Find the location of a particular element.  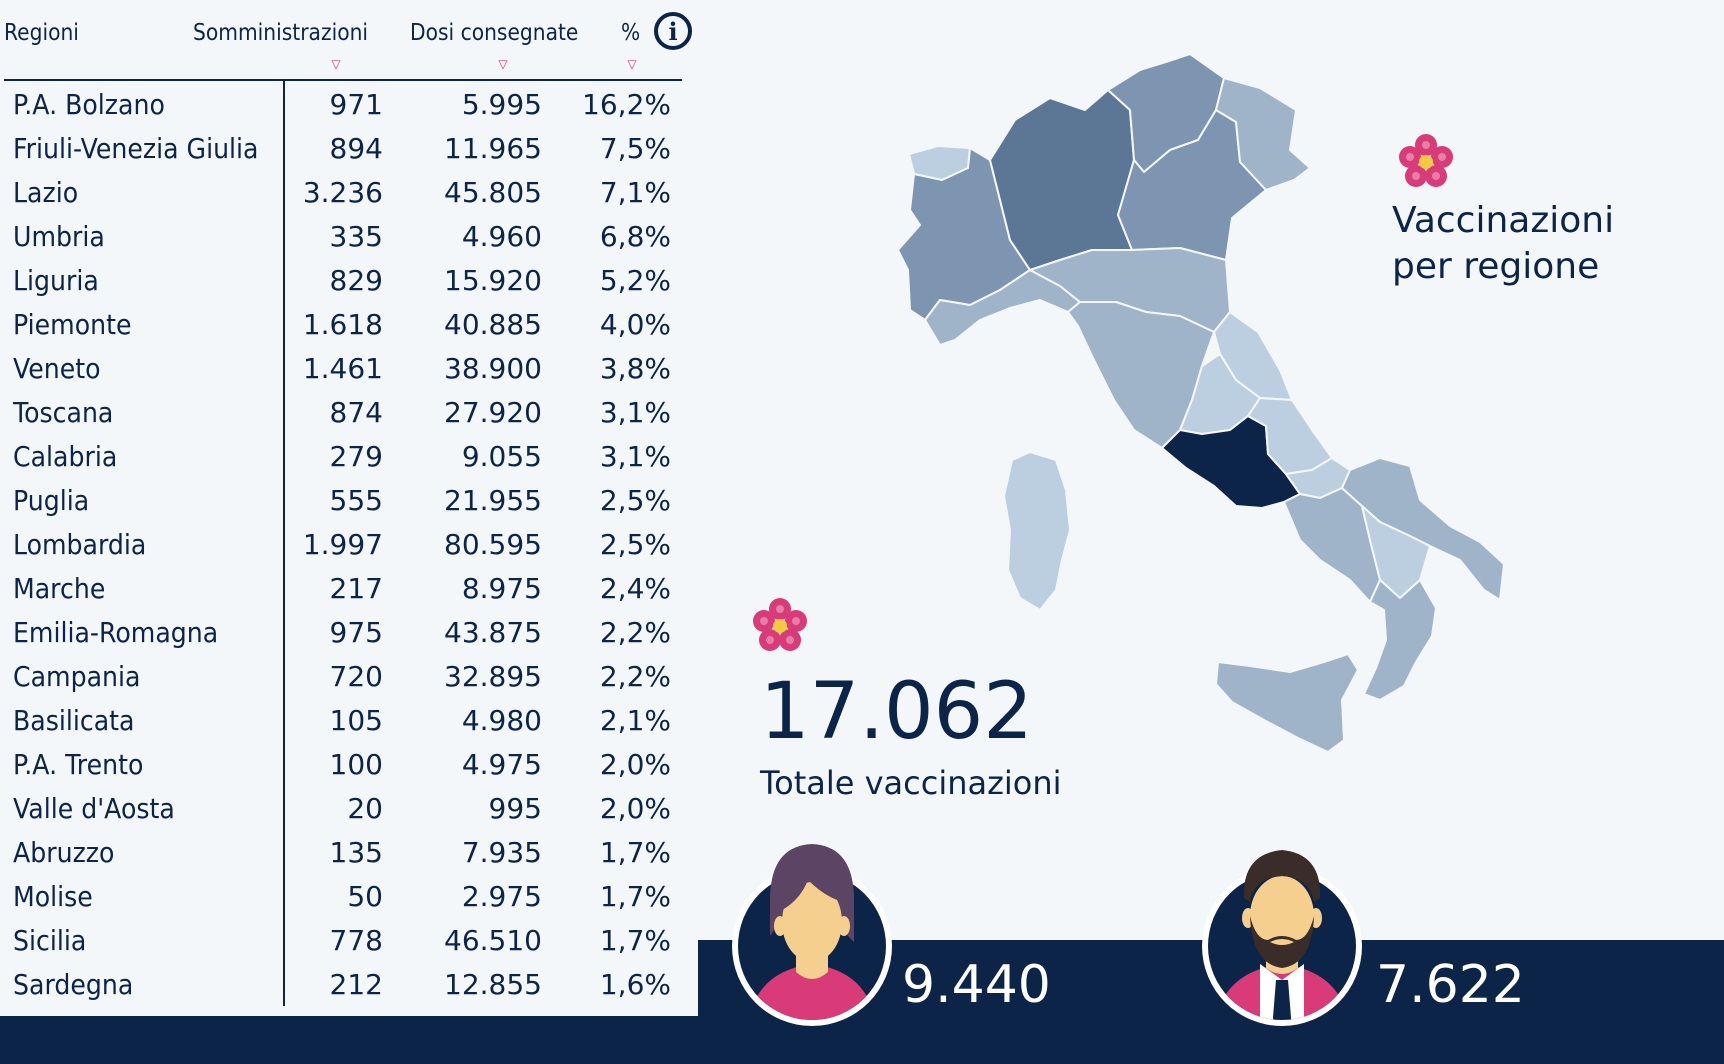

region-name: Toscana is located at coordinates (63, 412).